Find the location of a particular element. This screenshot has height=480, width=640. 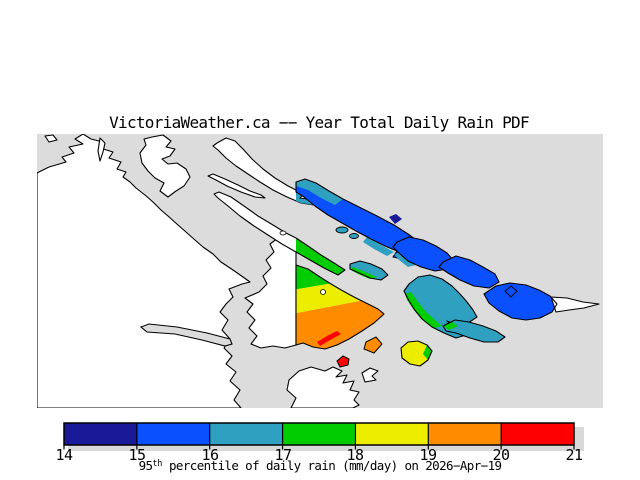

yellow-islet-body is located at coordinates (416, 353).